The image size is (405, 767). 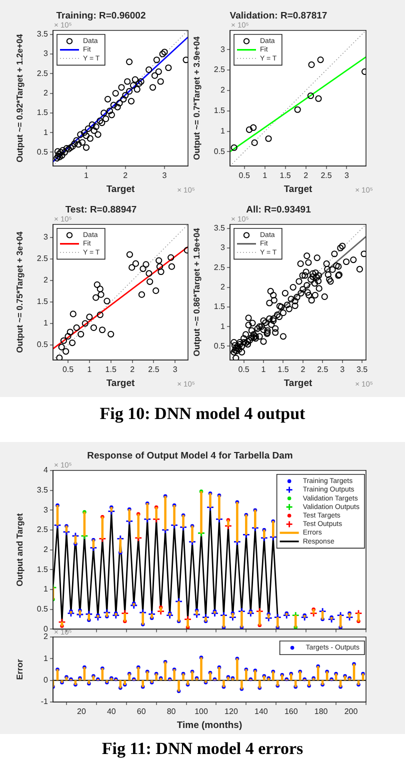 I want to click on y-tick-label: -1, so click(x=44, y=701).